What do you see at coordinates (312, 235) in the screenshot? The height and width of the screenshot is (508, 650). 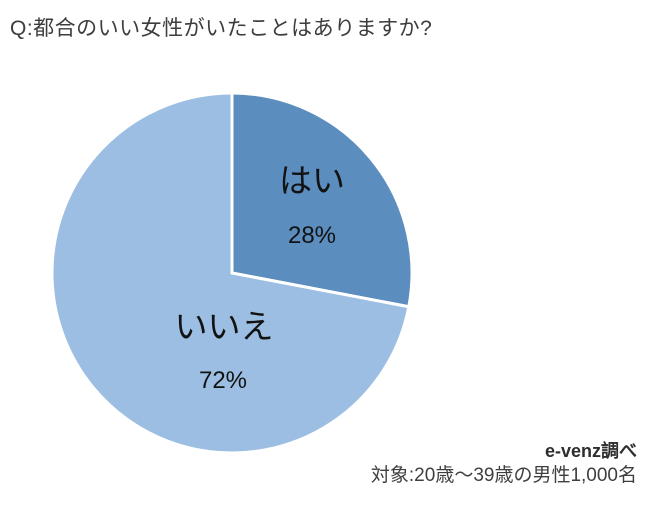 I see `slice-yes-percent: 28%` at bounding box center [312, 235].